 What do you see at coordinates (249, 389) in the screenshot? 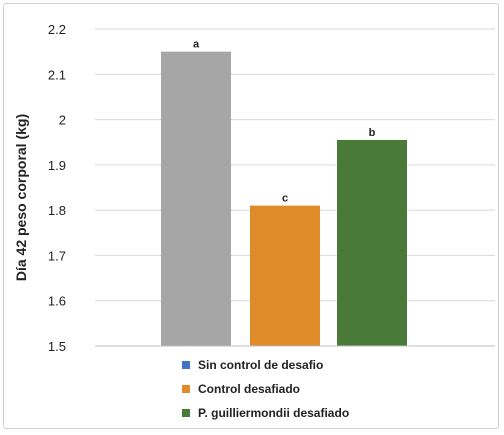
I see `legend-label: Control desafiado` at bounding box center [249, 389].